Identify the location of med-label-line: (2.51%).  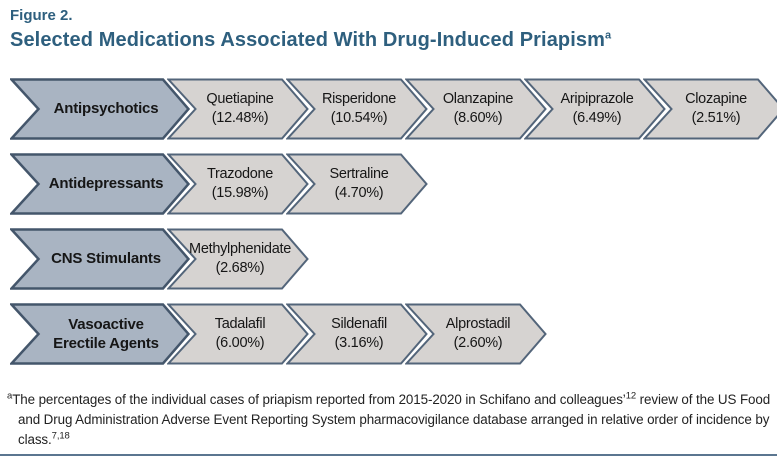
(716, 118).